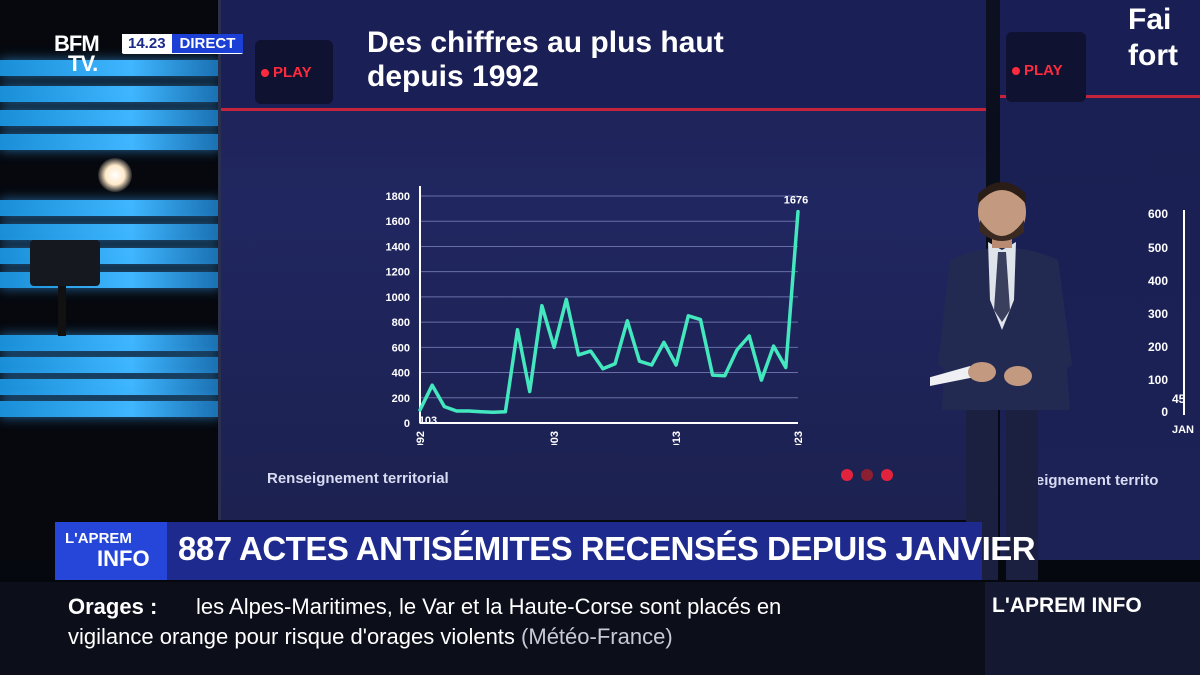 The width and height of the screenshot is (1200, 675). What do you see at coordinates (398, 222) in the screenshot?
I see `y-tick-label: 1600` at bounding box center [398, 222].